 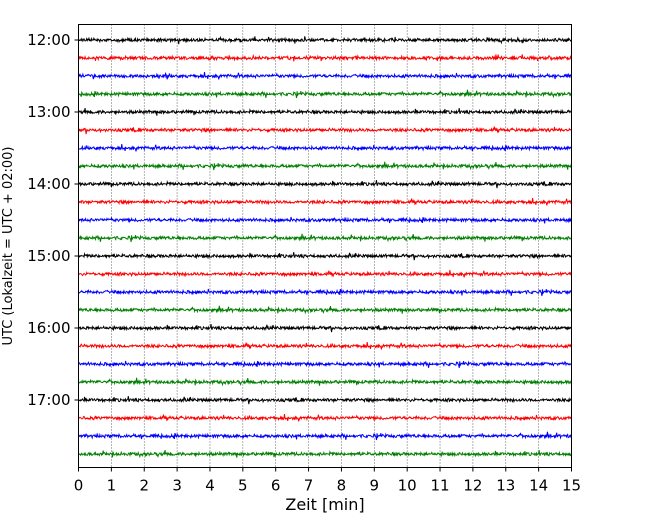 What do you see at coordinates (53, 220) in the screenshot?
I see `y-ticks: 12:00 13:00 14:00 15:00 16:00 17:00` at bounding box center [53, 220].